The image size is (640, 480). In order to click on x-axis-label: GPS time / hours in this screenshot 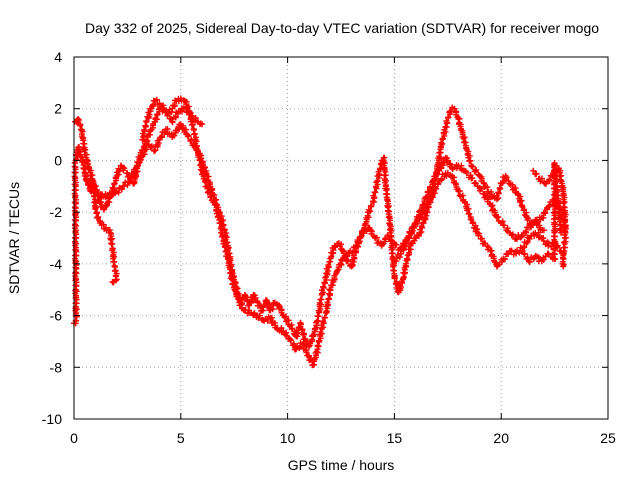, I will do `click(341, 465)`.